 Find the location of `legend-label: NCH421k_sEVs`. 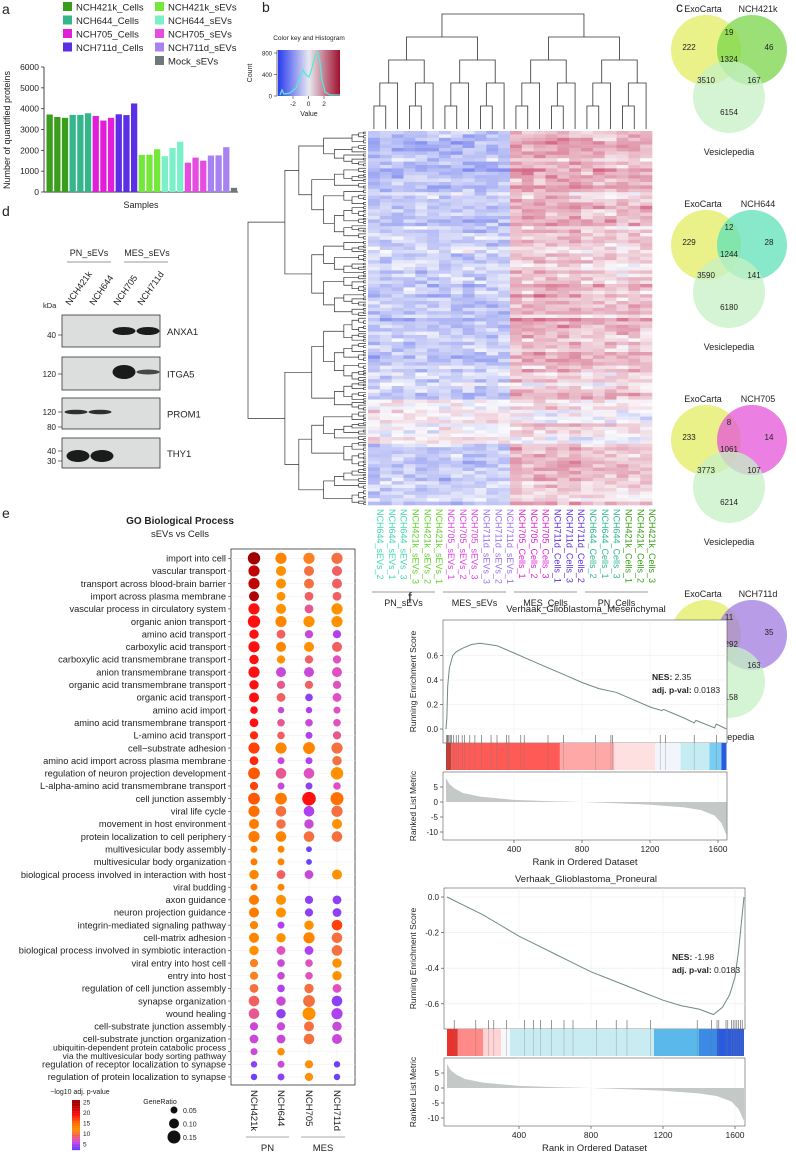

legend-label: NCH421k_sEVs is located at coordinates (202, 8).